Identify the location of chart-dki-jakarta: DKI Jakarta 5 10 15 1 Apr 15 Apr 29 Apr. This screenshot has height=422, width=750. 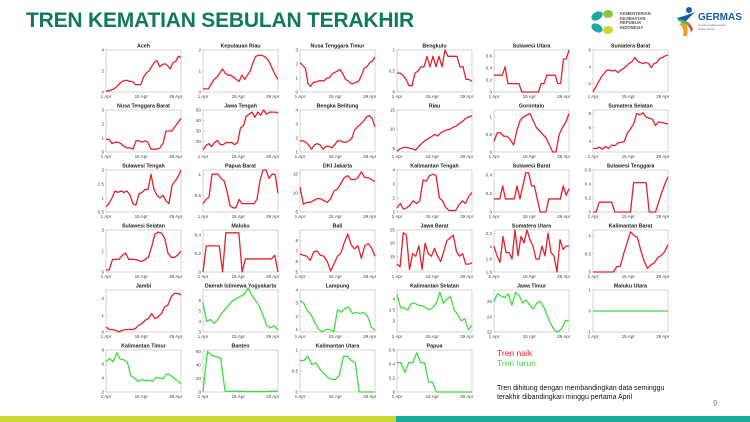
(330, 192).